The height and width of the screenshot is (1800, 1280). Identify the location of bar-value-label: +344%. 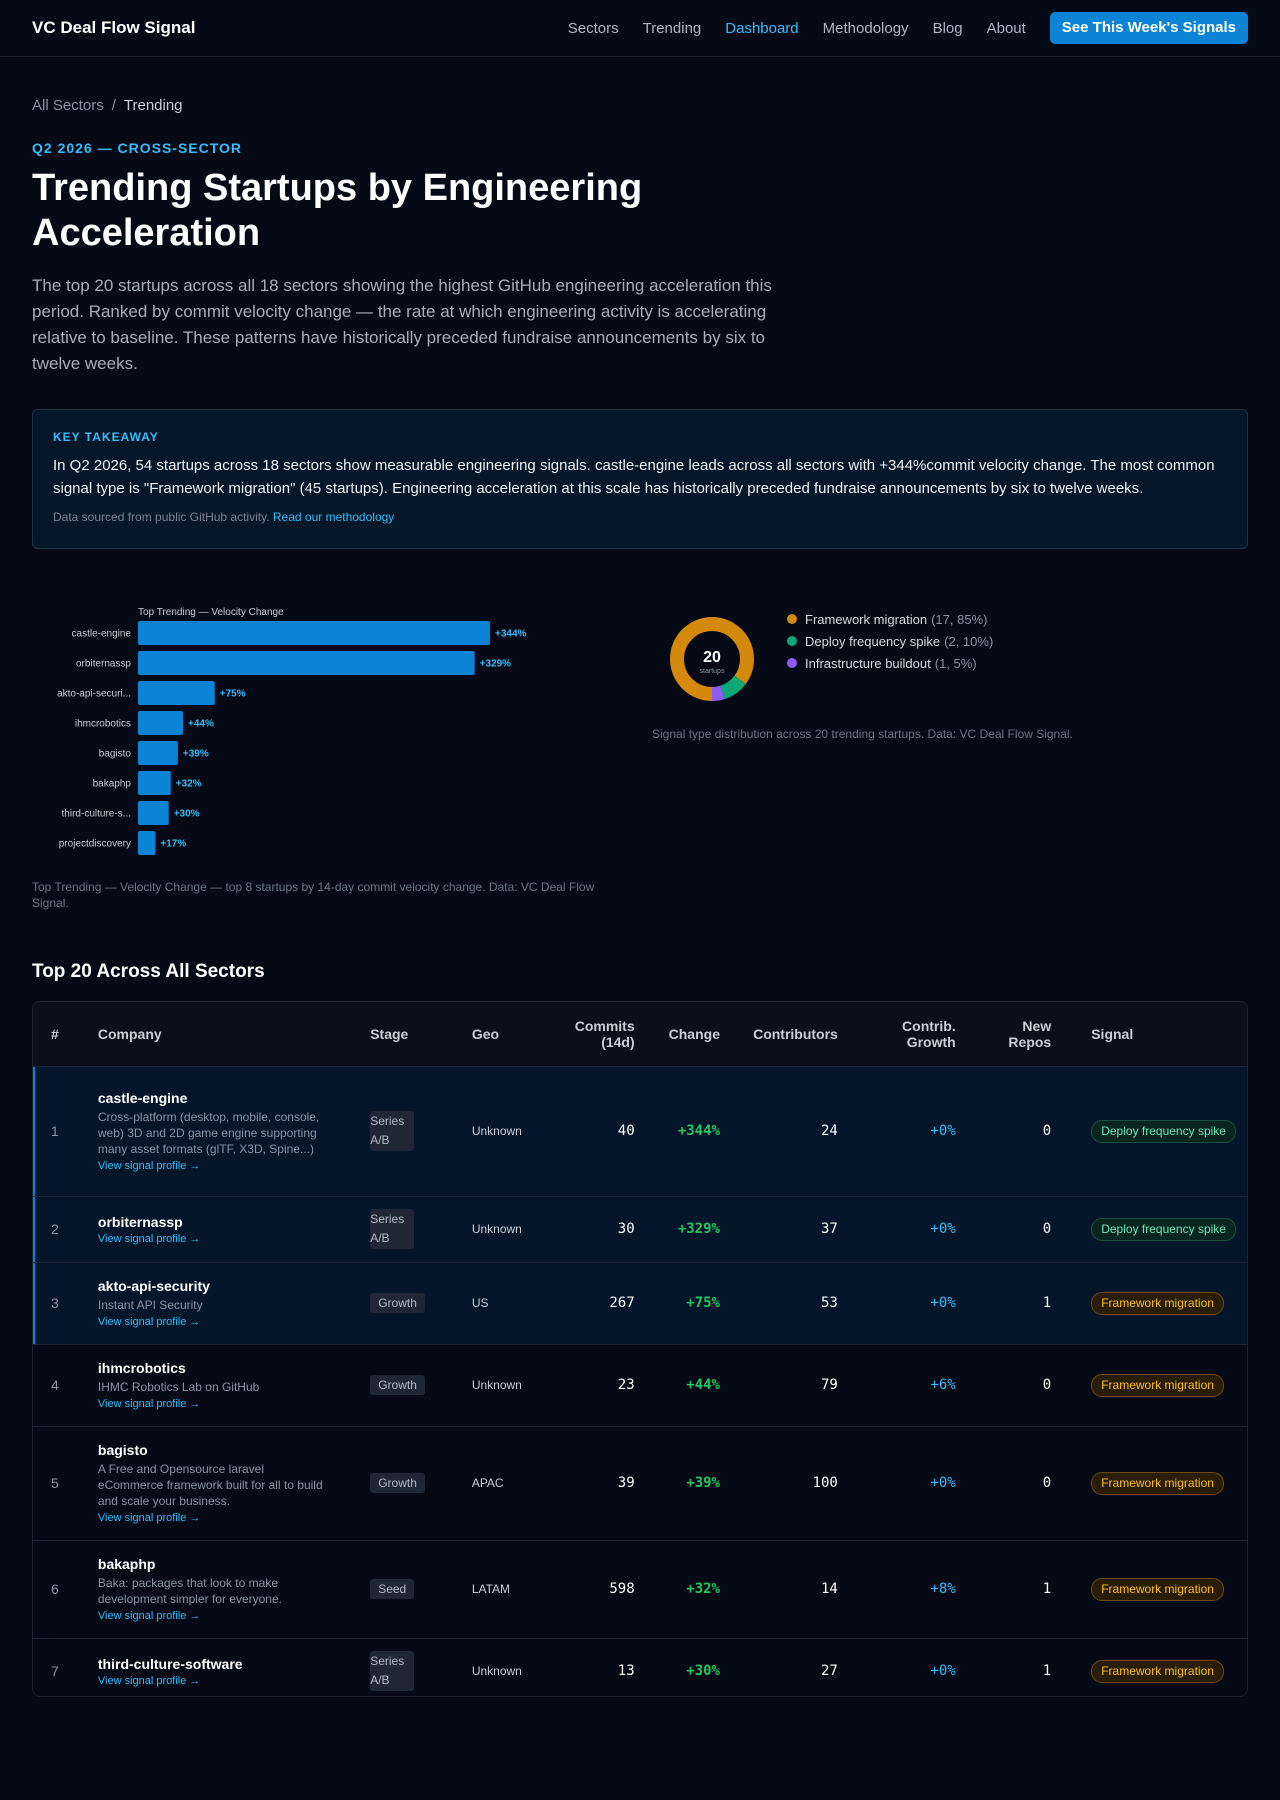
(511, 634).